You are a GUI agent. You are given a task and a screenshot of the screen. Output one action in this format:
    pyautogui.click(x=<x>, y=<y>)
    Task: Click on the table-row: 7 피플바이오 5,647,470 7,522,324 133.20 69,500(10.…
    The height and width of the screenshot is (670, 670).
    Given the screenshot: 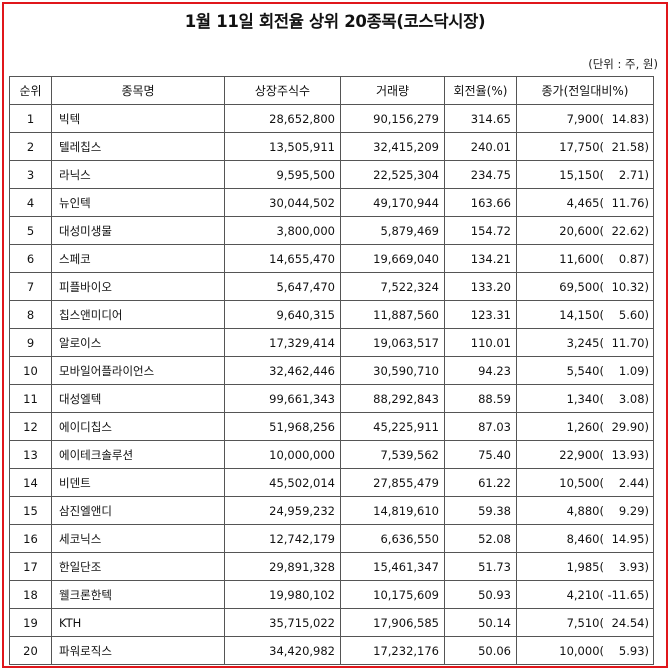 What is the action you would take?
    pyautogui.click(x=331, y=286)
    